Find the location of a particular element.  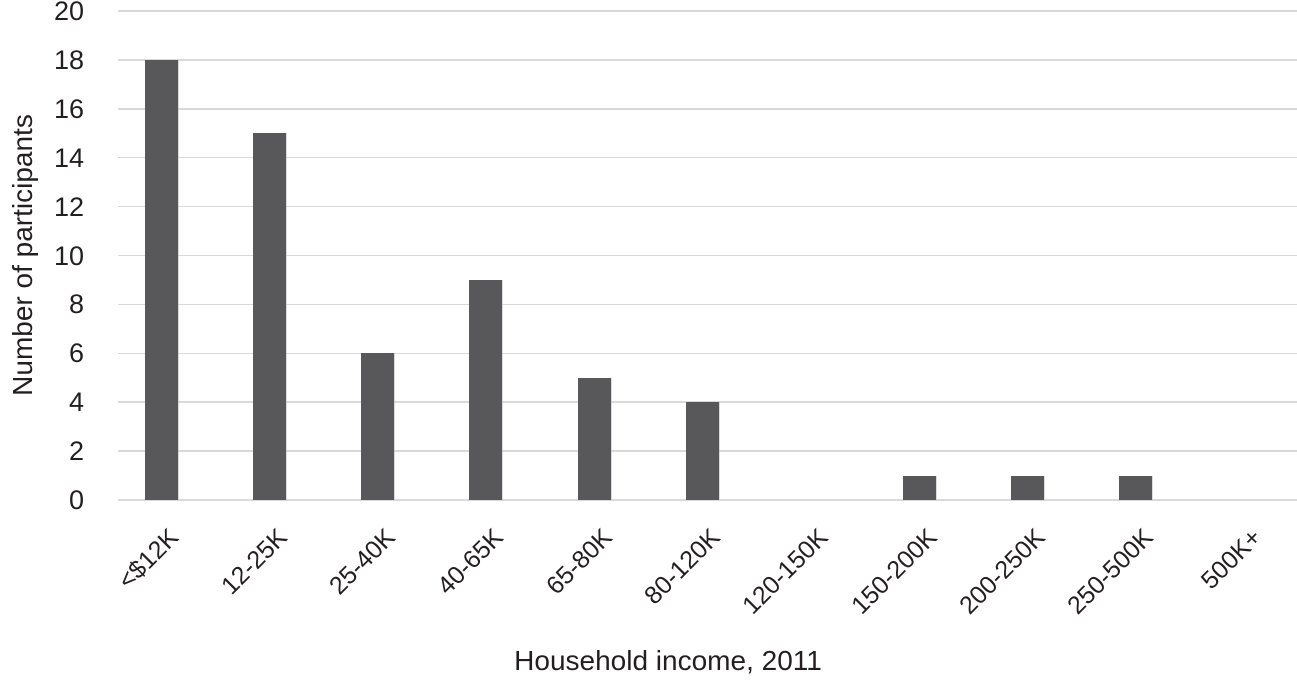

y-tick-label: 20 is located at coordinates (68, 13).